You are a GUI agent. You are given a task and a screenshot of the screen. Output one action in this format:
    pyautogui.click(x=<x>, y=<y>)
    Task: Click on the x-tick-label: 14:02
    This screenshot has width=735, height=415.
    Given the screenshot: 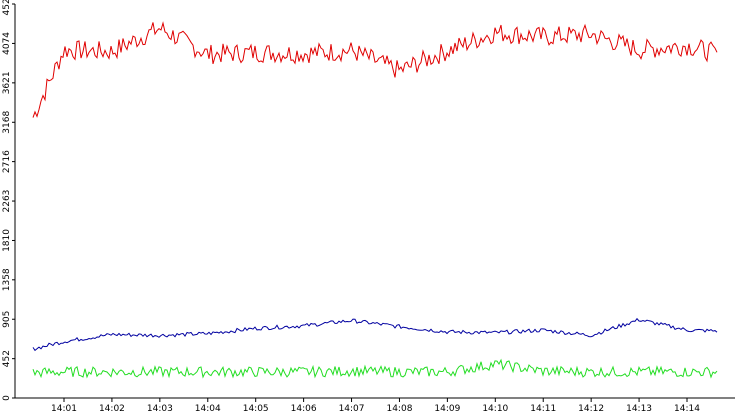 What is the action you would take?
    pyautogui.click(x=112, y=409)
    